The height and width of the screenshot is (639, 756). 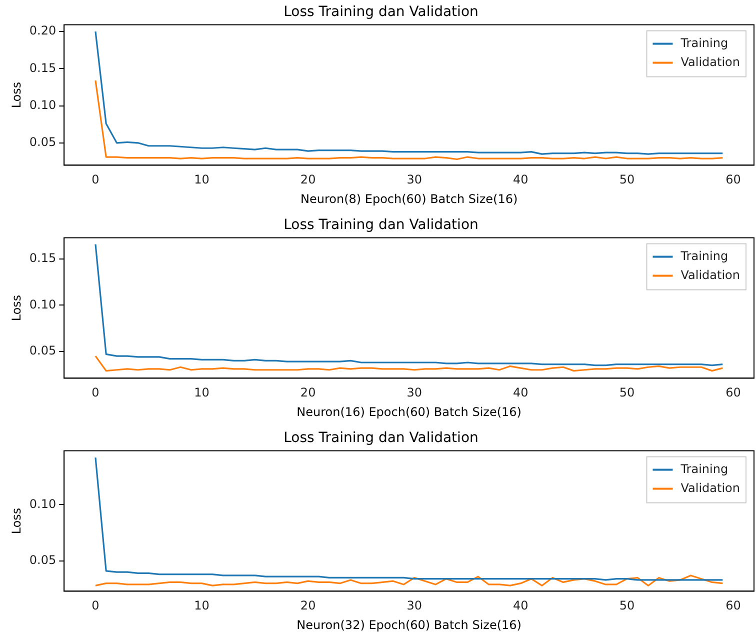 What do you see at coordinates (42, 31) in the screenshot?
I see `y-tick-label: 0.20` at bounding box center [42, 31].